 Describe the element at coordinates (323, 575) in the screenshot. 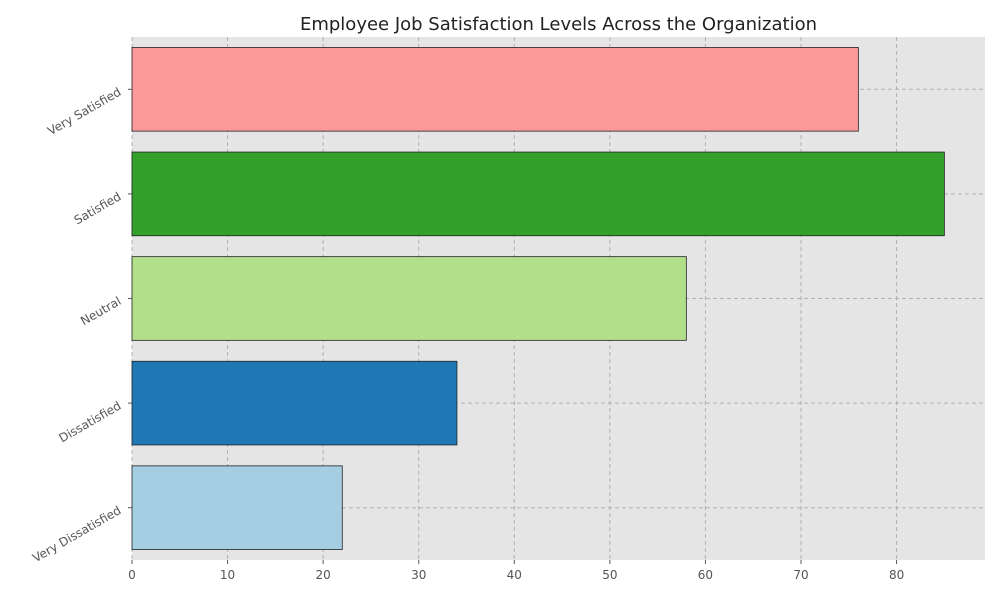

I see `x-tick-label: 20` at that location.